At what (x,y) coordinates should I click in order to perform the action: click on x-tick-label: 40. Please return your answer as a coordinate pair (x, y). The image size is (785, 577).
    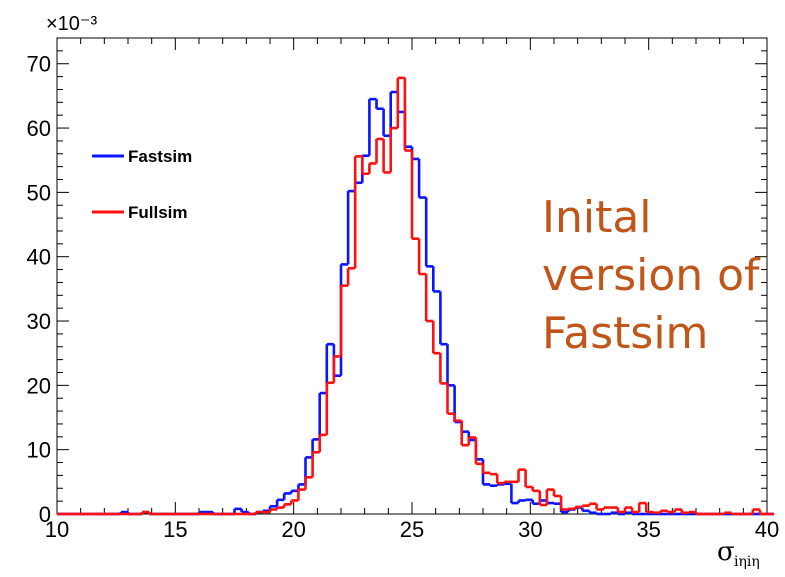
    Looking at the image, I should click on (767, 529).